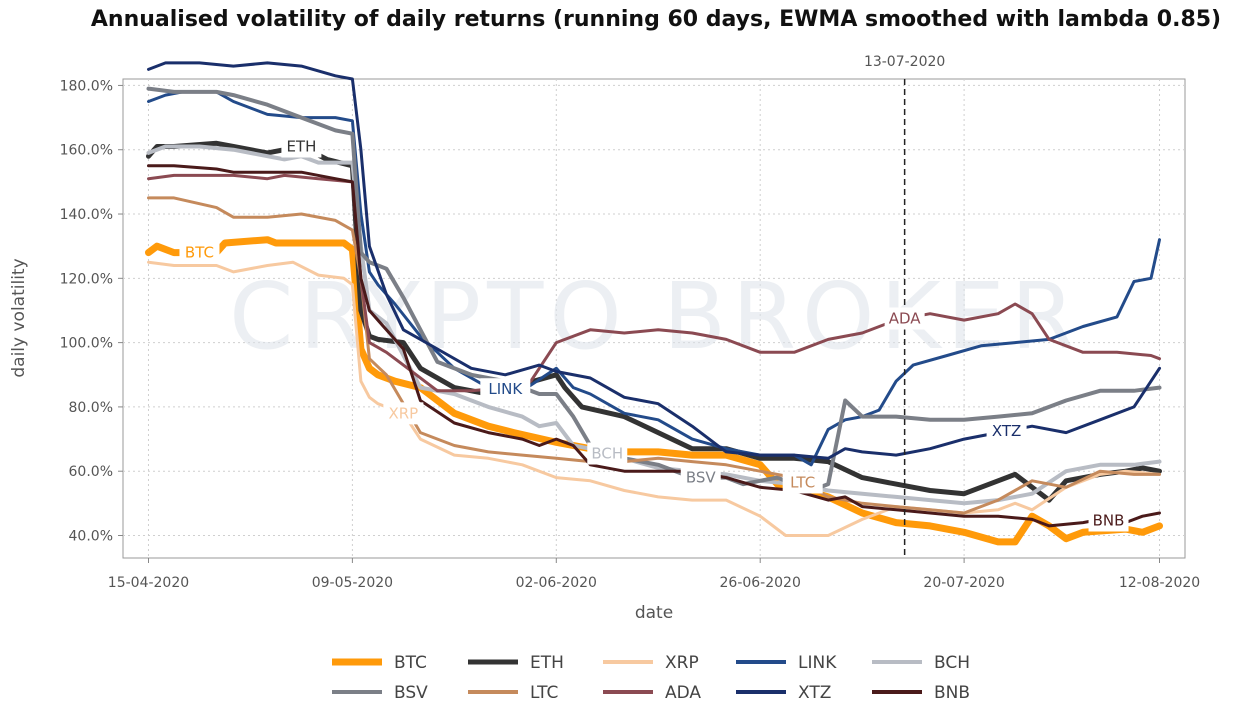  I want to click on series-label-bch: BCH, so click(607, 454).